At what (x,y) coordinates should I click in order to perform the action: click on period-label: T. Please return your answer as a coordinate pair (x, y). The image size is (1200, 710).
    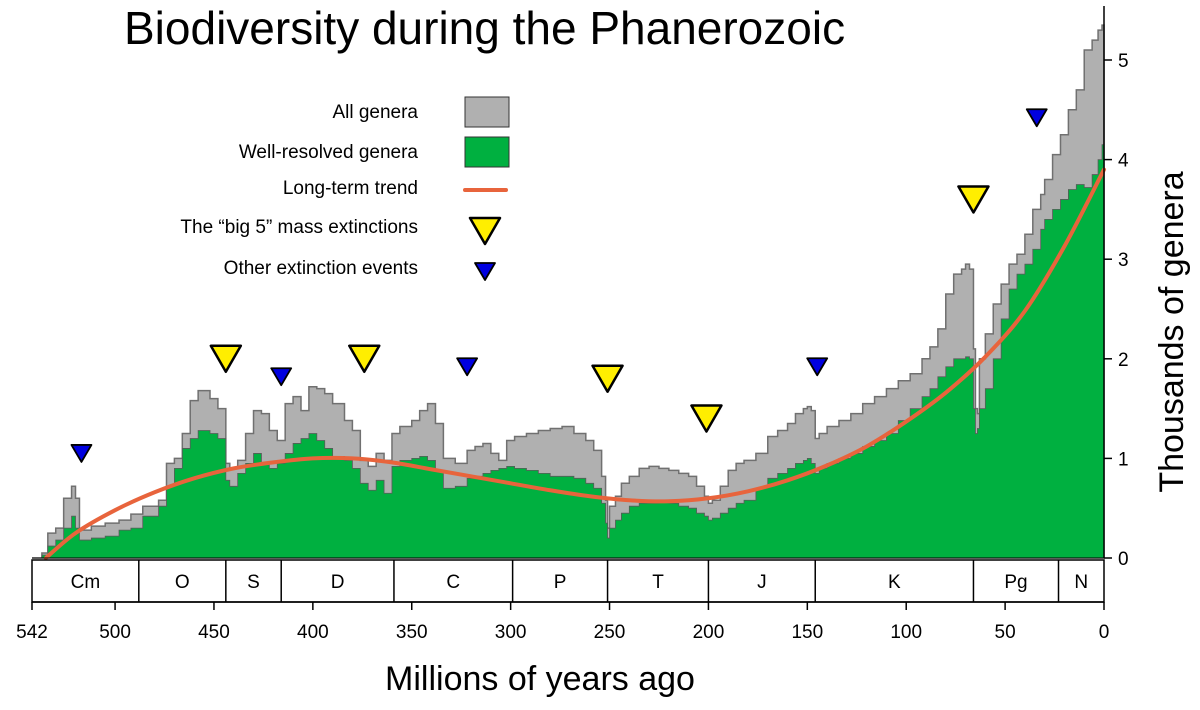
    Looking at the image, I should click on (658, 582).